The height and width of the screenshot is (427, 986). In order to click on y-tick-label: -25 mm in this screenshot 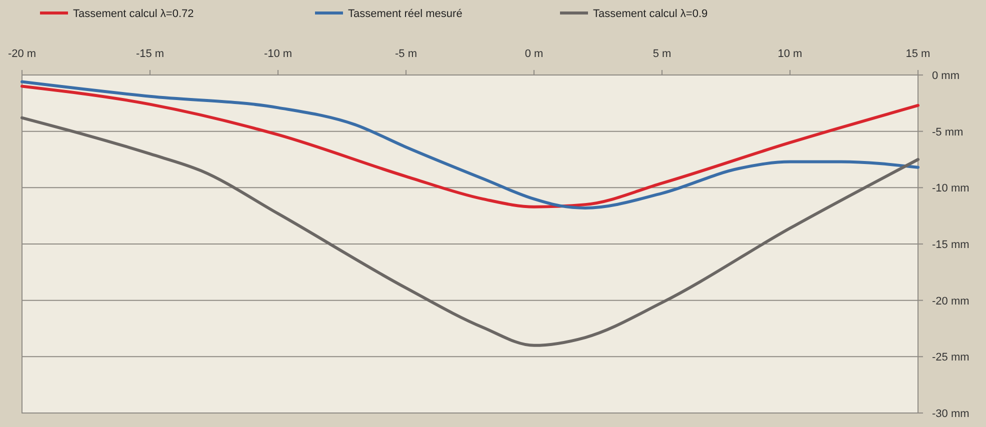, I will do `click(951, 358)`.